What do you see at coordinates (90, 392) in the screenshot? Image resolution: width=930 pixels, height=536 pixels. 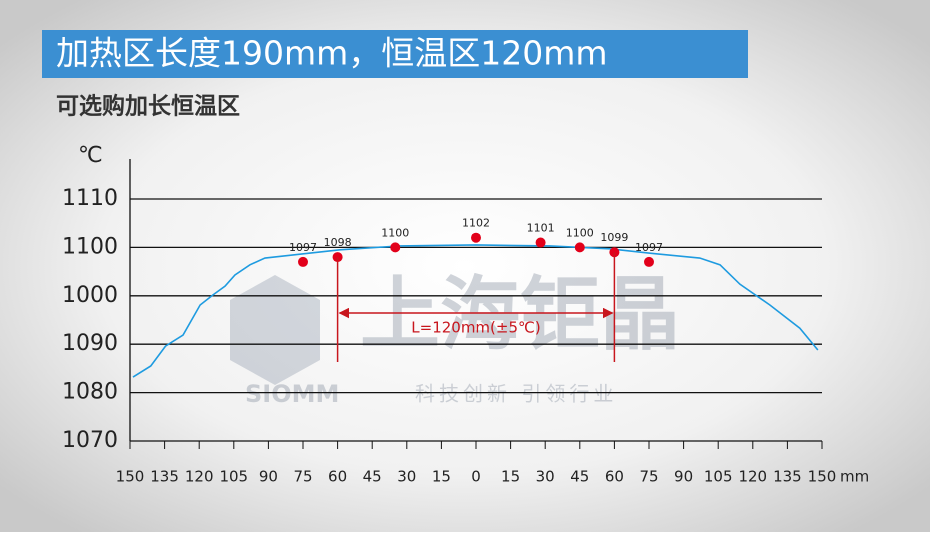 I see `y-tick-label: 1080` at bounding box center [90, 392].